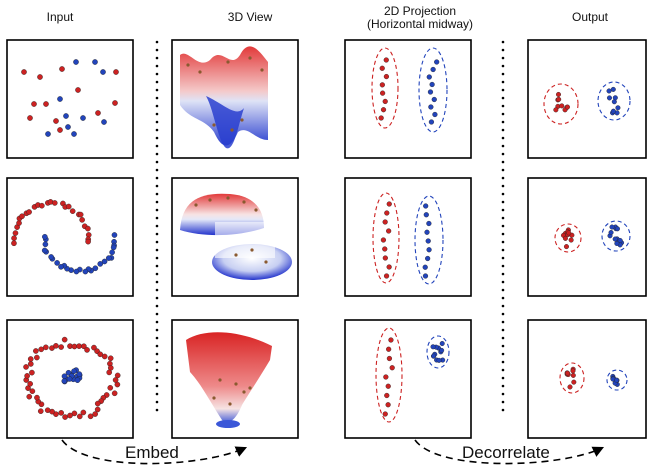 This screenshot has width=654, height=471. I want to click on projection-title-line1: 2D Projection, so click(420, 11).